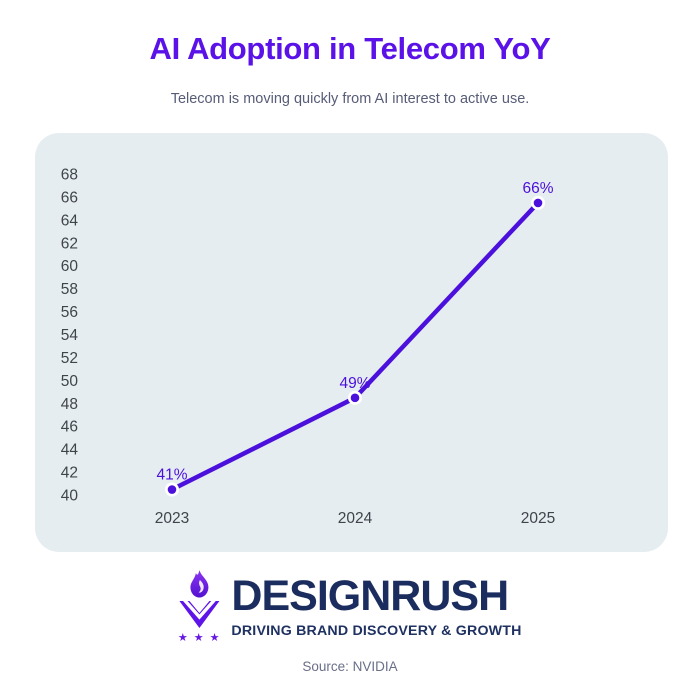 The height and width of the screenshot is (700, 700). What do you see at coordinates (350, 48) in the screenshot?
I see `page-title: AI Adoption in Telecom YoY` at bounding box center [350, 48].